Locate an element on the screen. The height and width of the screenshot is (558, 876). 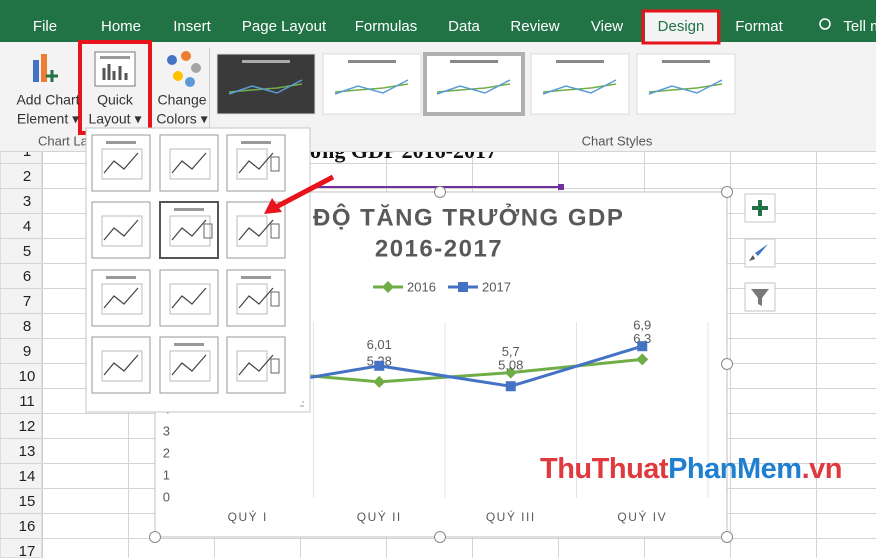
y-tick-label: 0 is located at coordinates (166, 496).